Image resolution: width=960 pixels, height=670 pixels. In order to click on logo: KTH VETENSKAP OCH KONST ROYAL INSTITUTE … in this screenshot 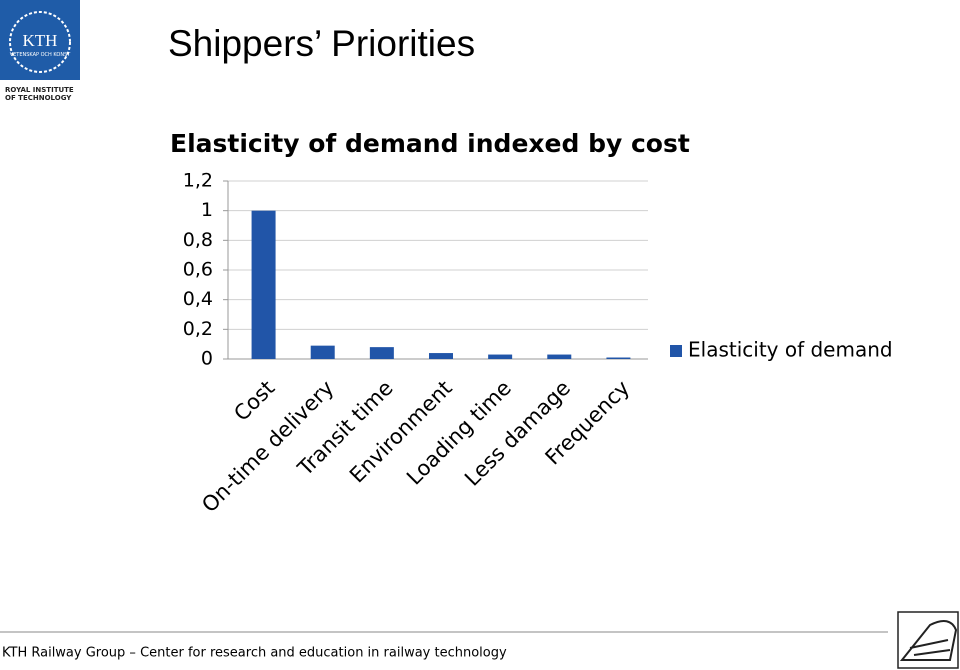, I will do `click(40, 51)`.